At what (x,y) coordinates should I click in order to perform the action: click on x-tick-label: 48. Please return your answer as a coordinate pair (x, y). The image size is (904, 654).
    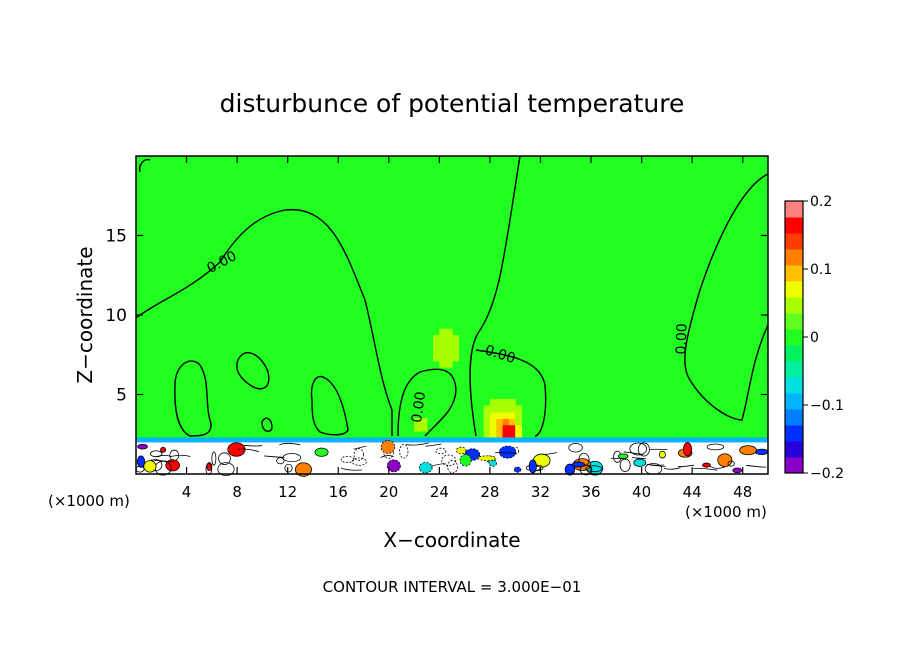
    Looking at the image, I should click on (742, 492).